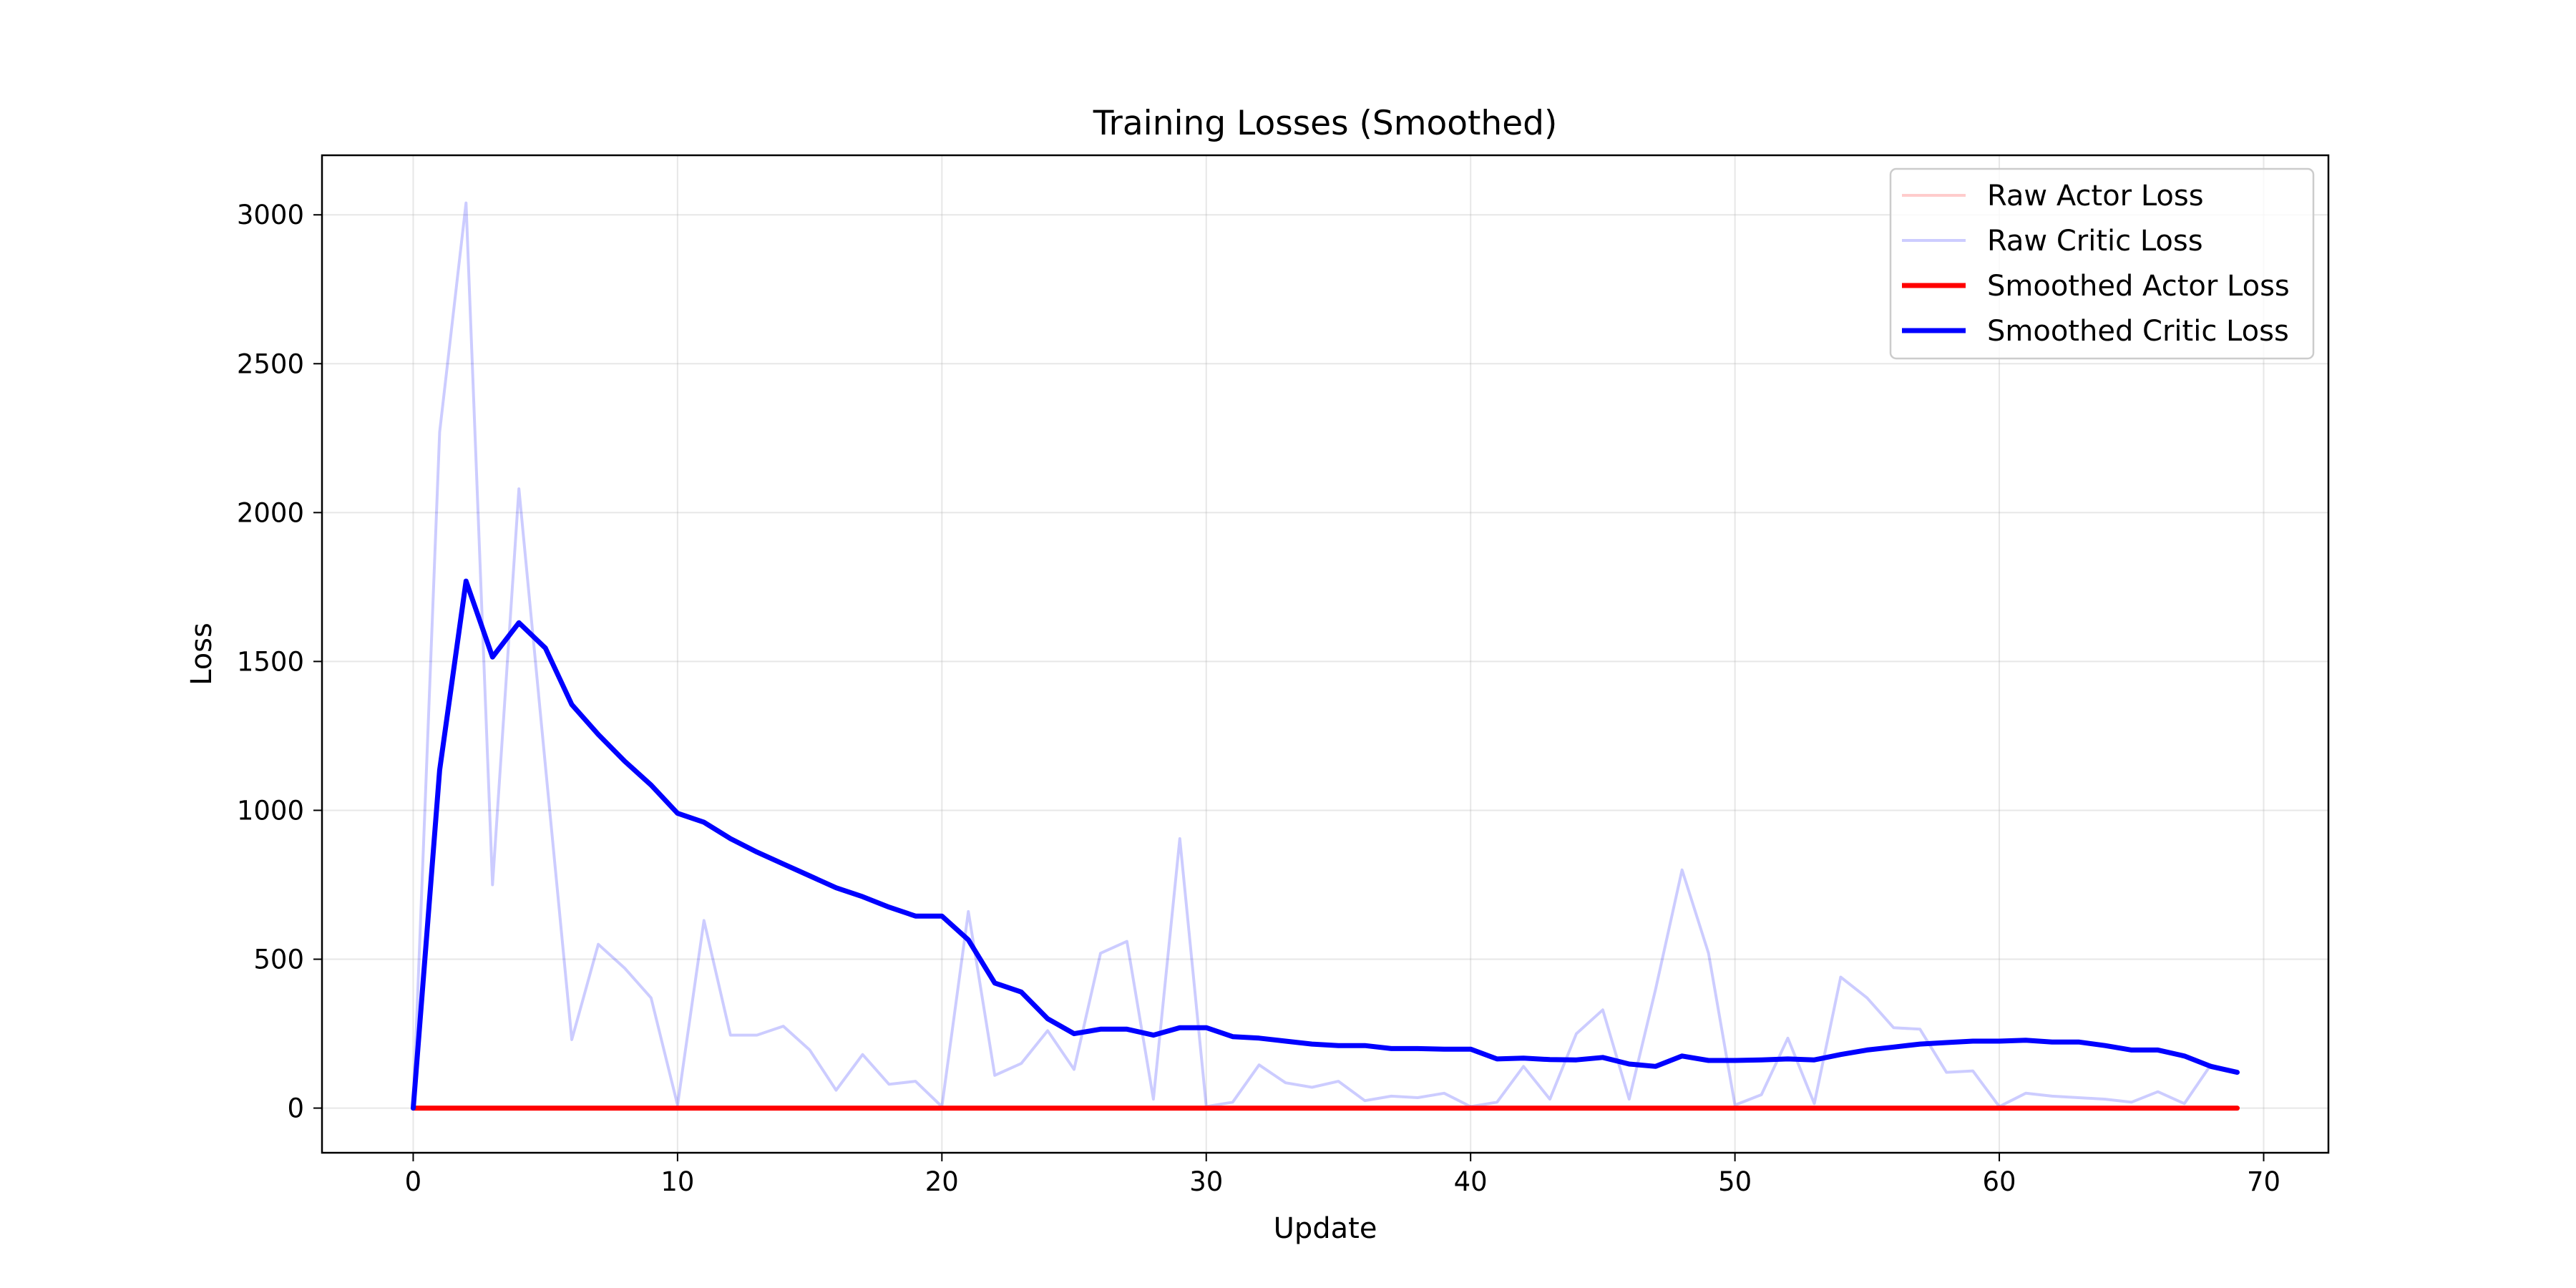  What do you see at coordinates (2138, 331) in the screenshot?
I see `legend-label-smoothed-critic: Smoothed Critic Loss` at bounding box center [2138, 331].